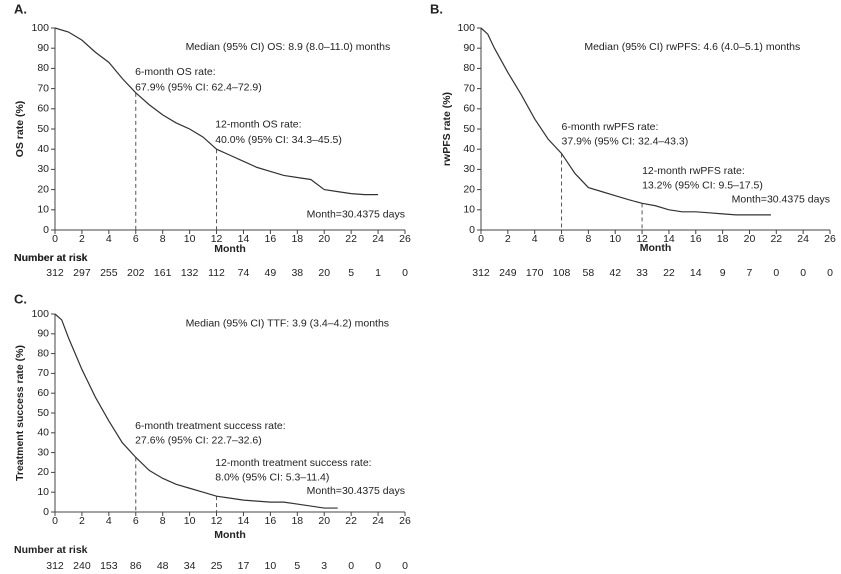 Image resolution: width=841 pixels, height=574 pixels. I want to click on x-tick-label: 16, so click(271, 239).